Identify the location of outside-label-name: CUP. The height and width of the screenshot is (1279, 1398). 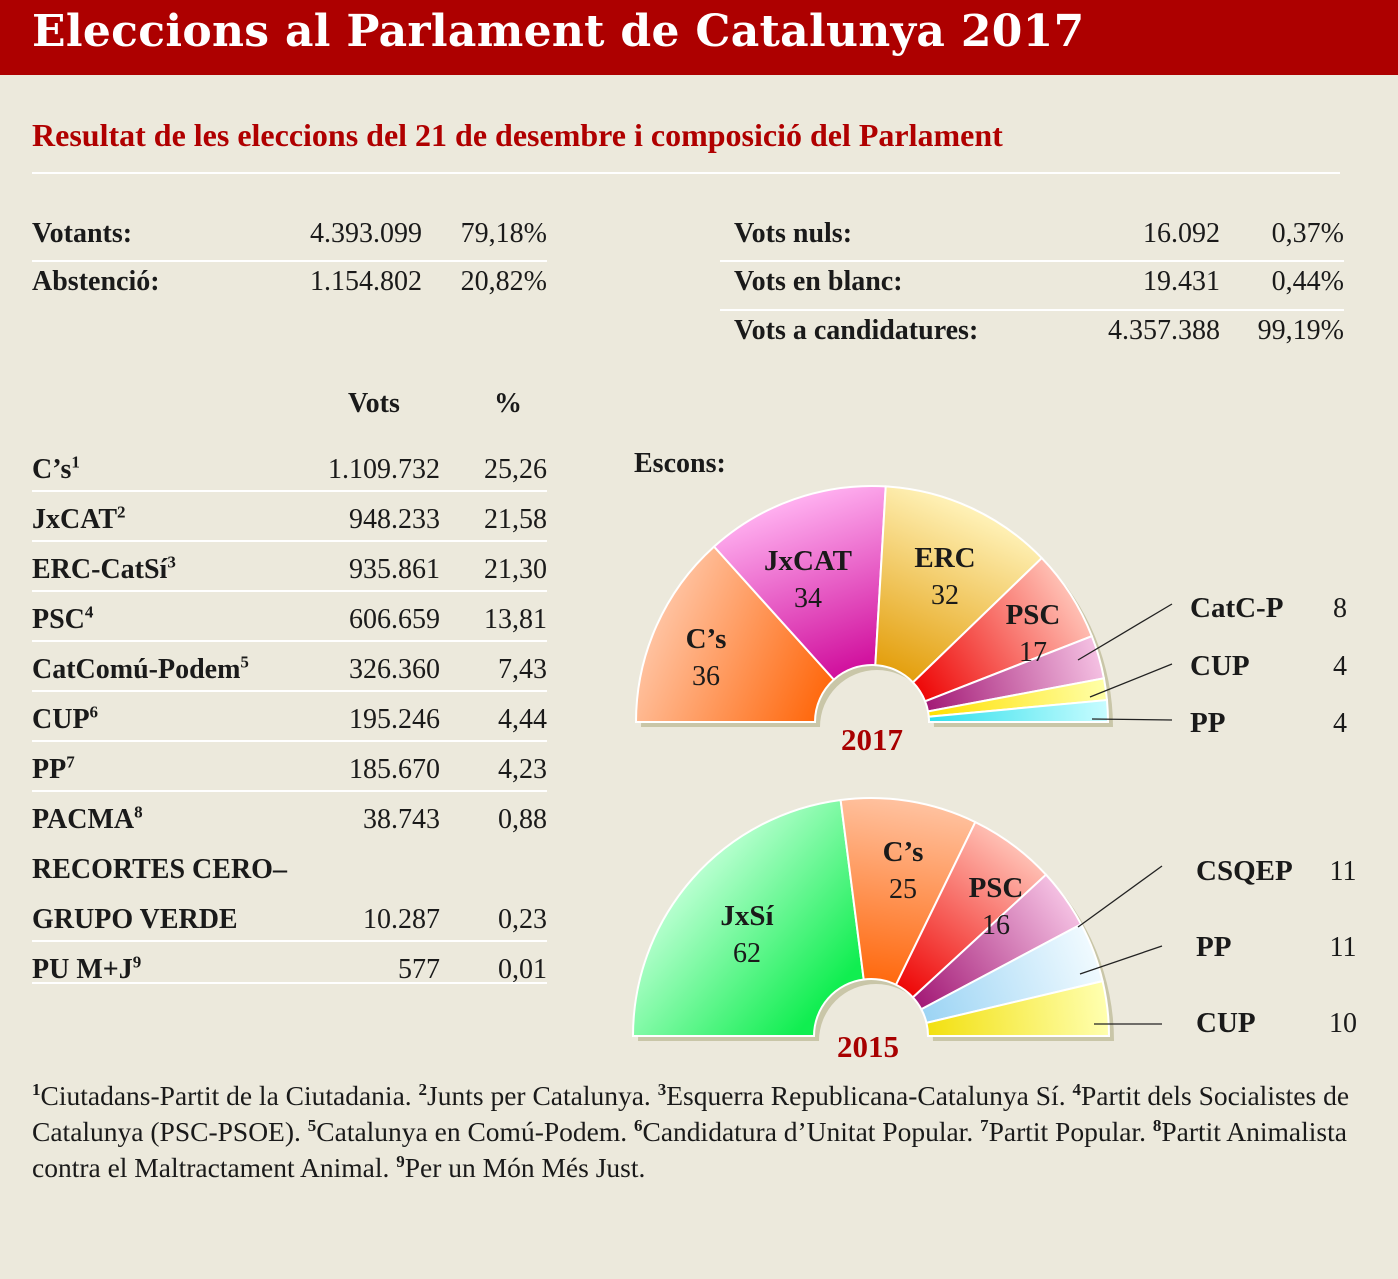
(1226, 1023).